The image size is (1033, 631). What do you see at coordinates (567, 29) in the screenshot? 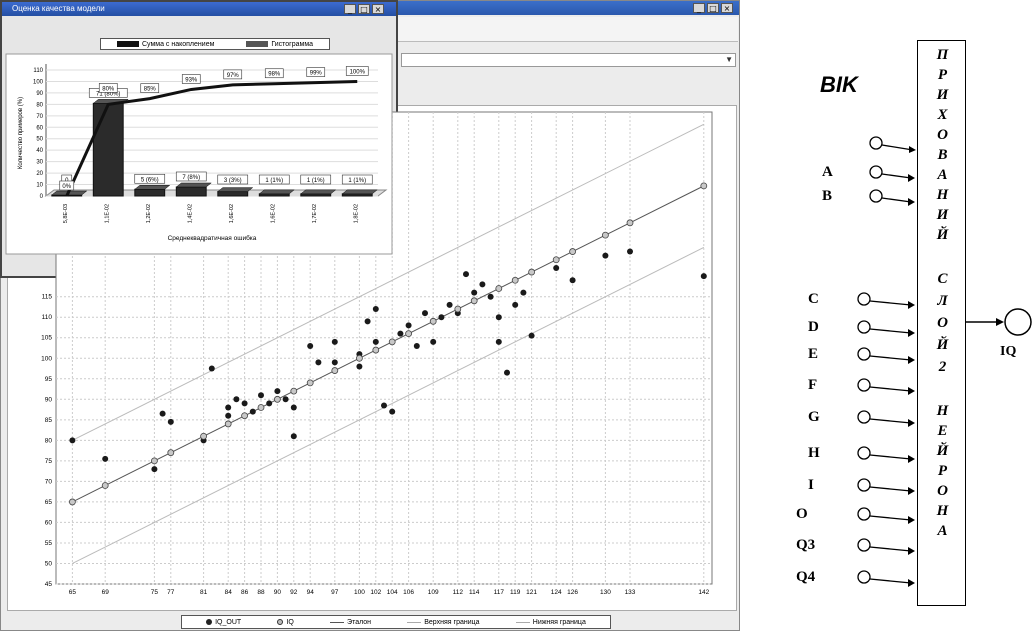
I see `toolbar-strip` at bounding box center [567, 29].